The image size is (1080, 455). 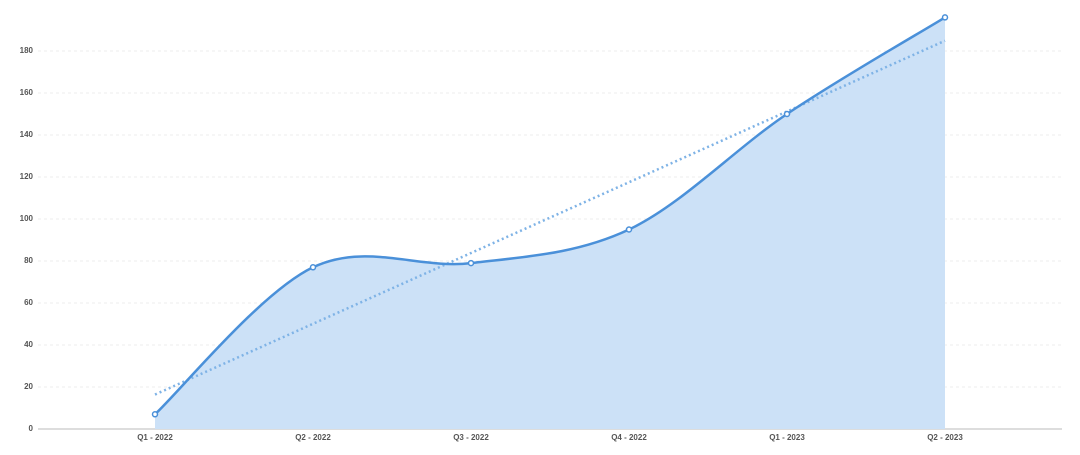 What do you see at coordinates (27, 176) in the screenshot?
I see `y-tick-label: 120` at bounding box center [27, 176].